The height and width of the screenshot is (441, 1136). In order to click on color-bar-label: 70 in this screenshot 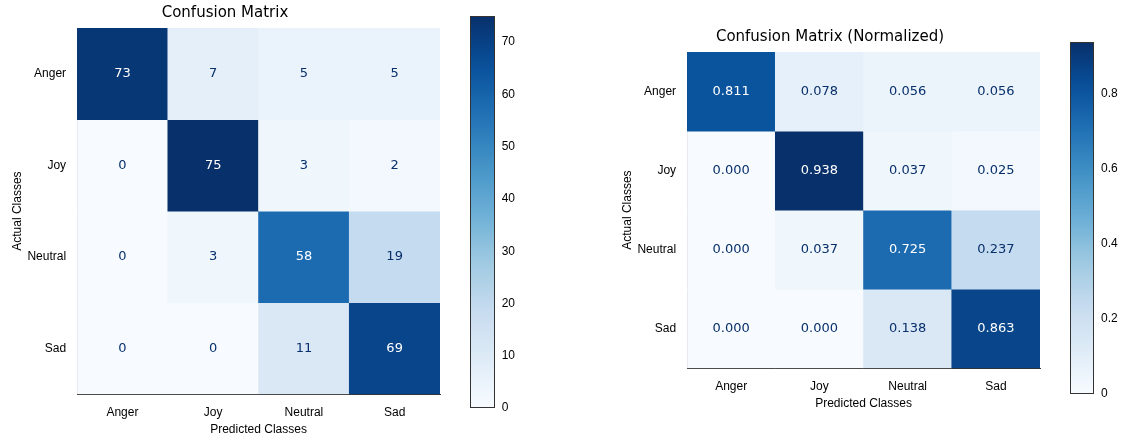, I will do `click(508, 41)`.